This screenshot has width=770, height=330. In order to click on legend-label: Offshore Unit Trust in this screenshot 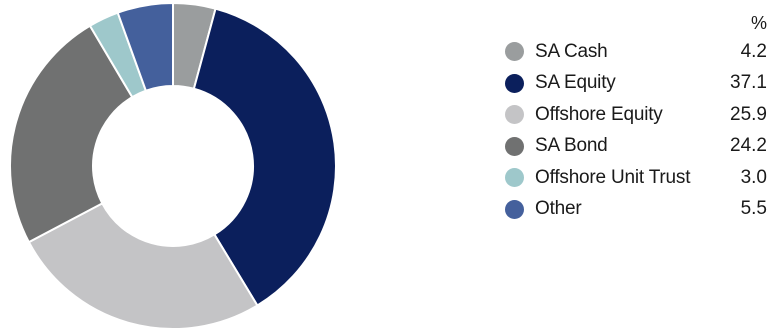, I will do `click(613, 177)`.